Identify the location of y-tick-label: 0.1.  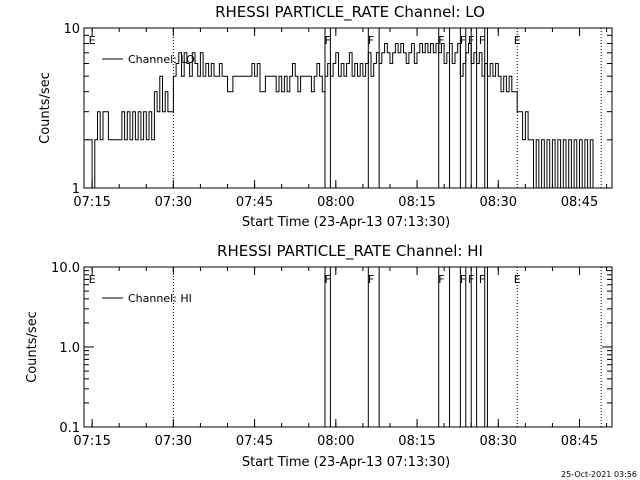
(69, 428).